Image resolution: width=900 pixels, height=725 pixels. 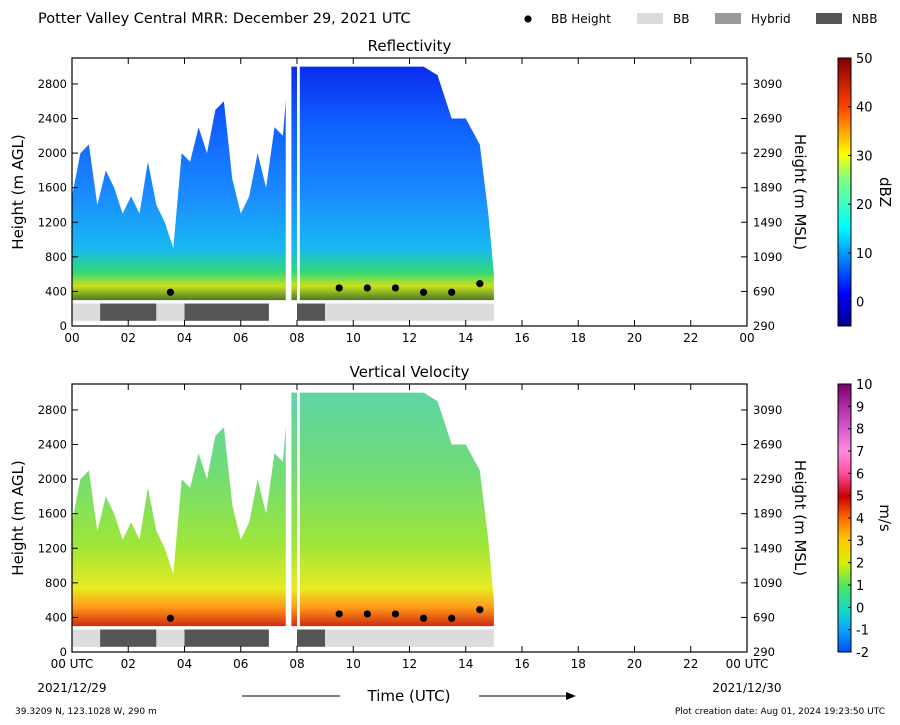 I want to click on reflectivity-x-tick-label-1: 02, so click(x=128, y=338).